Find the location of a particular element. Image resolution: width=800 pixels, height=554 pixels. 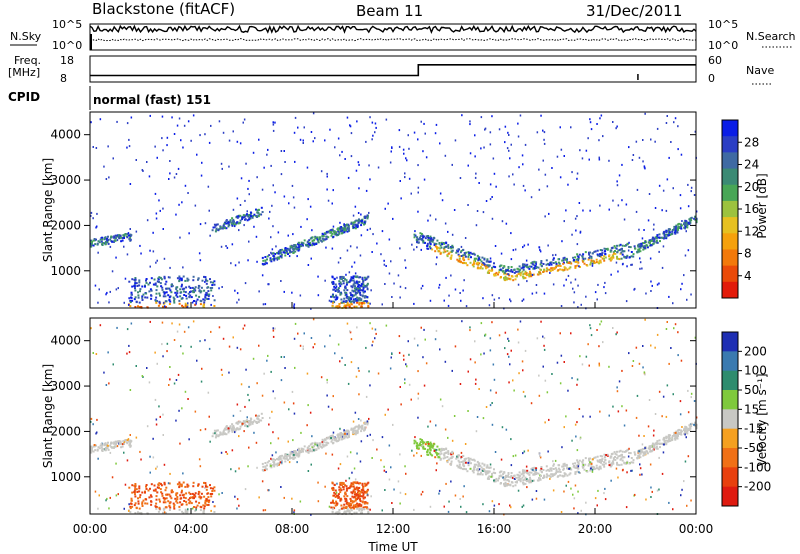

colorbar-label-2: 12 is located at coordinates (751, 231).